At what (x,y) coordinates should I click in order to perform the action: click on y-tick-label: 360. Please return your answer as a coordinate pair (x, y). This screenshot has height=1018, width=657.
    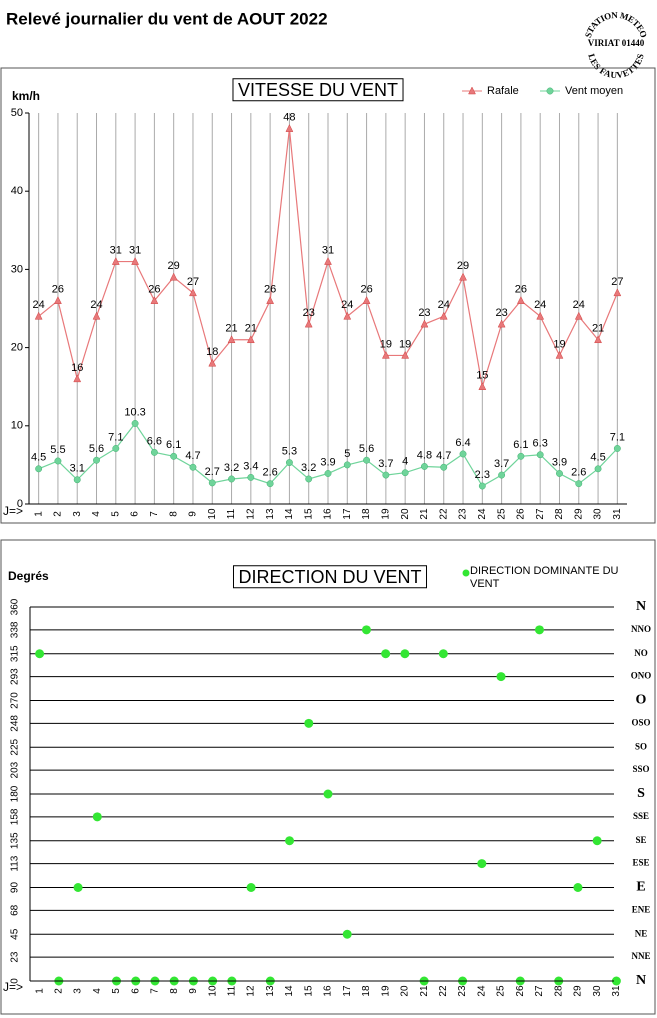
    Looking at the image, I should click on (15, 606).